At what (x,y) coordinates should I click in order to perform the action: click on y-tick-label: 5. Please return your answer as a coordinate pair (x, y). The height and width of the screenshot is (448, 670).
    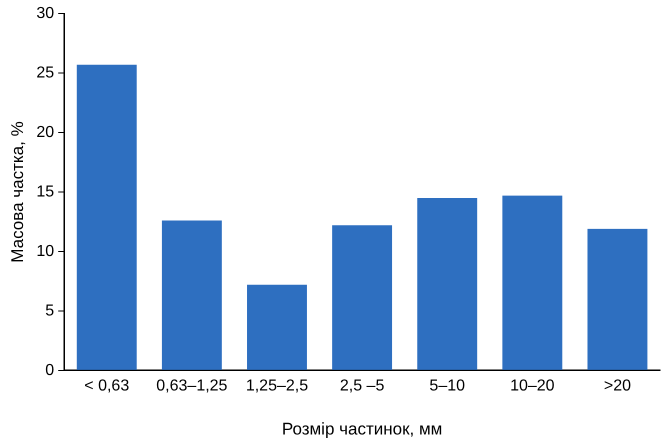
    Looking at the image, I should click on (49, 311).